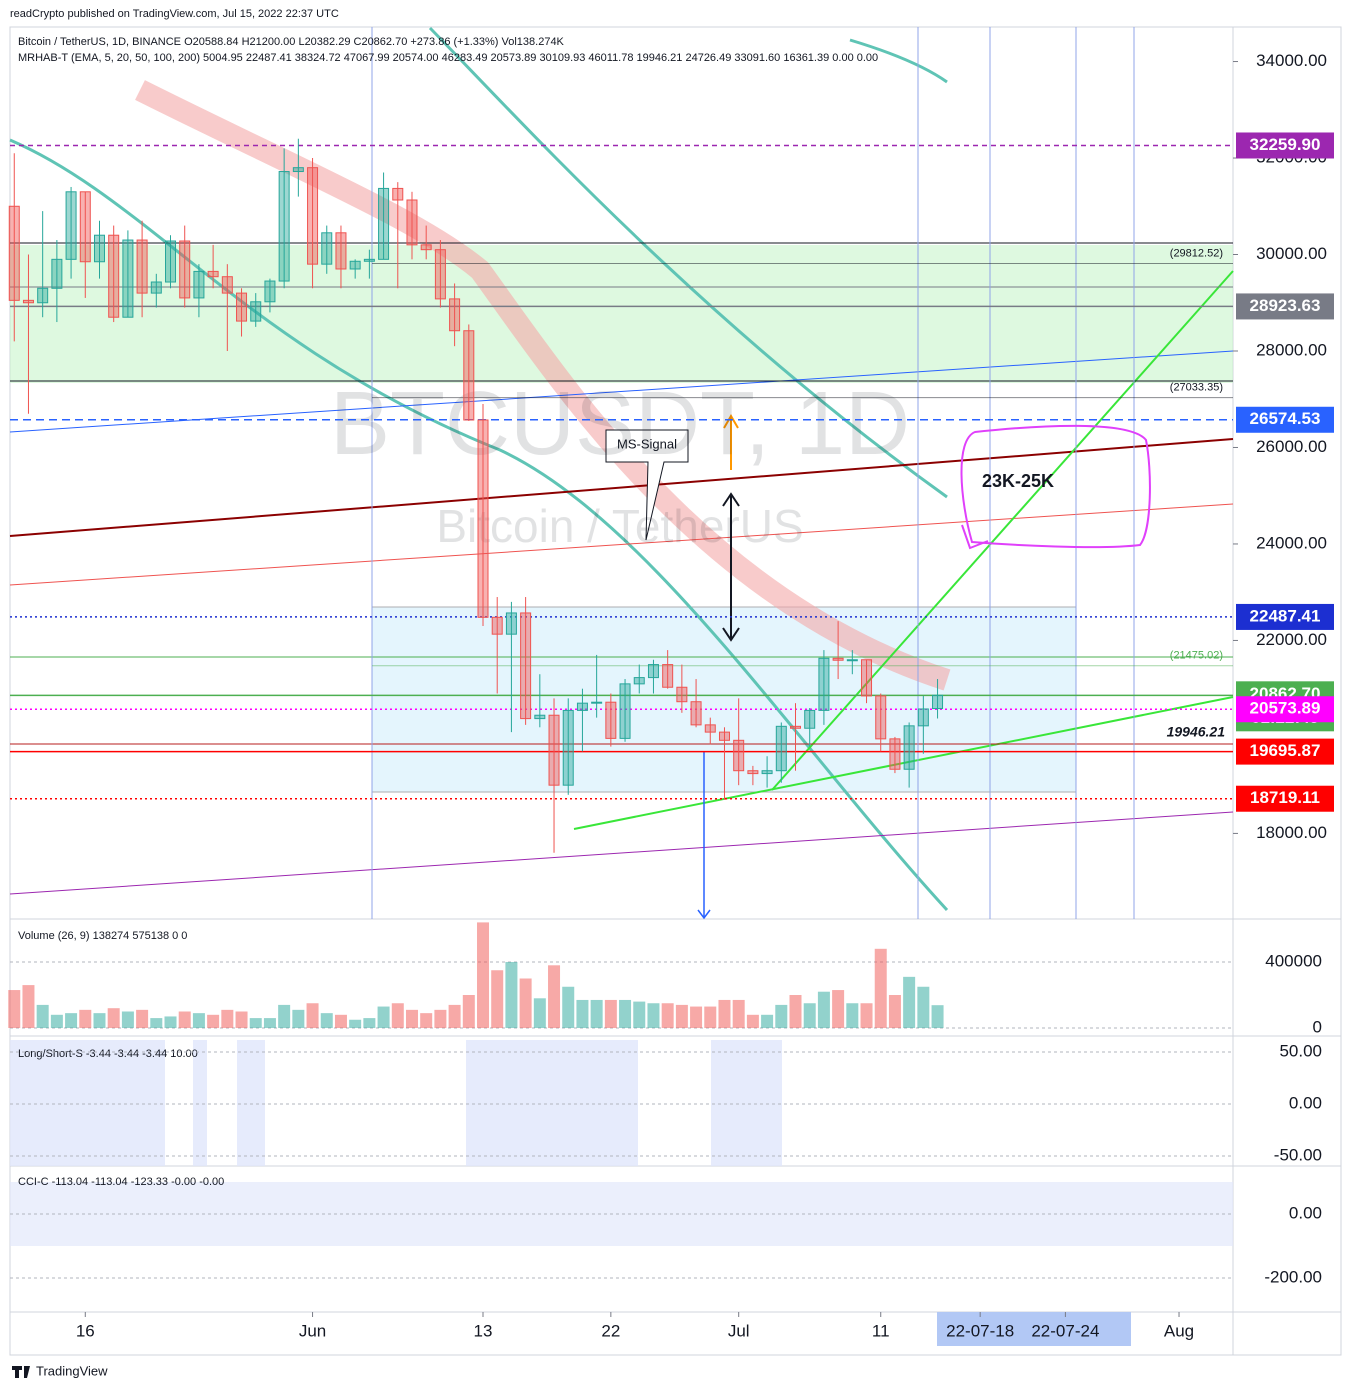  What do you see at coordinates (1065, 1330) in the screenshot?
I see `x-tick-label: 22-07-24` at bounding box center [1065, 1330].